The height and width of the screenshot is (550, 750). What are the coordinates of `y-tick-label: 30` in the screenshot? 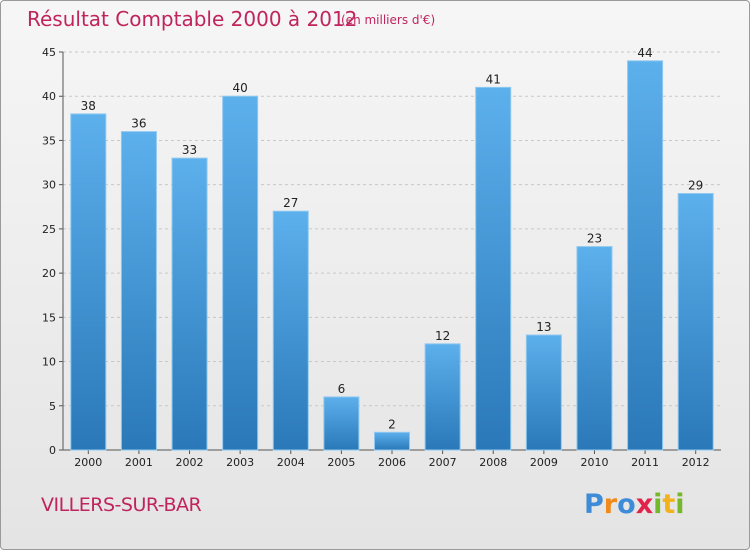 It's located at (49, 185).